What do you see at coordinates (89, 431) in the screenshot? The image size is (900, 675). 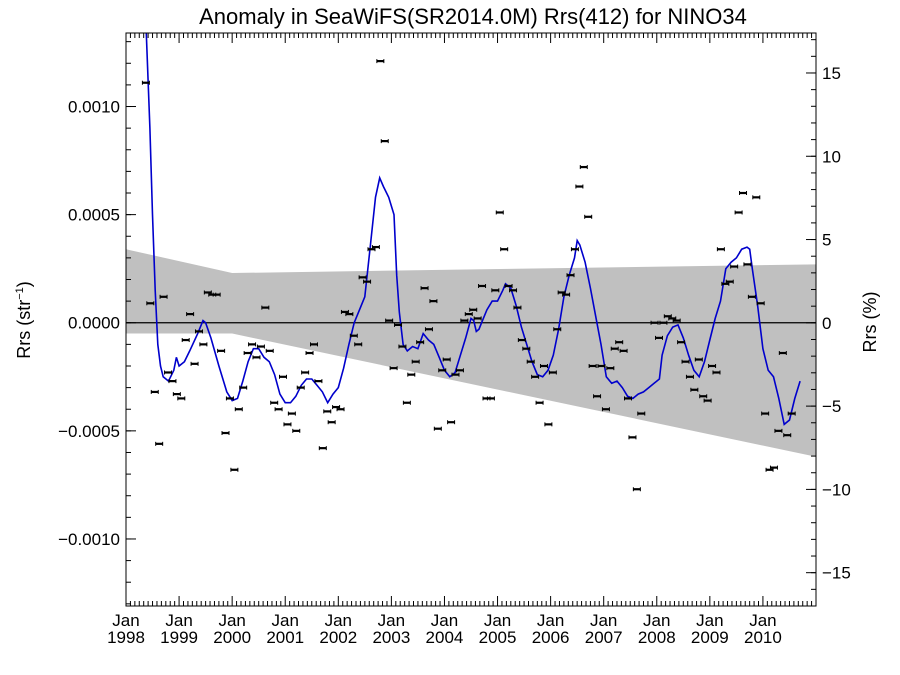 I see `y-tick-label: −0.0005` at bounding box center [89, 431].